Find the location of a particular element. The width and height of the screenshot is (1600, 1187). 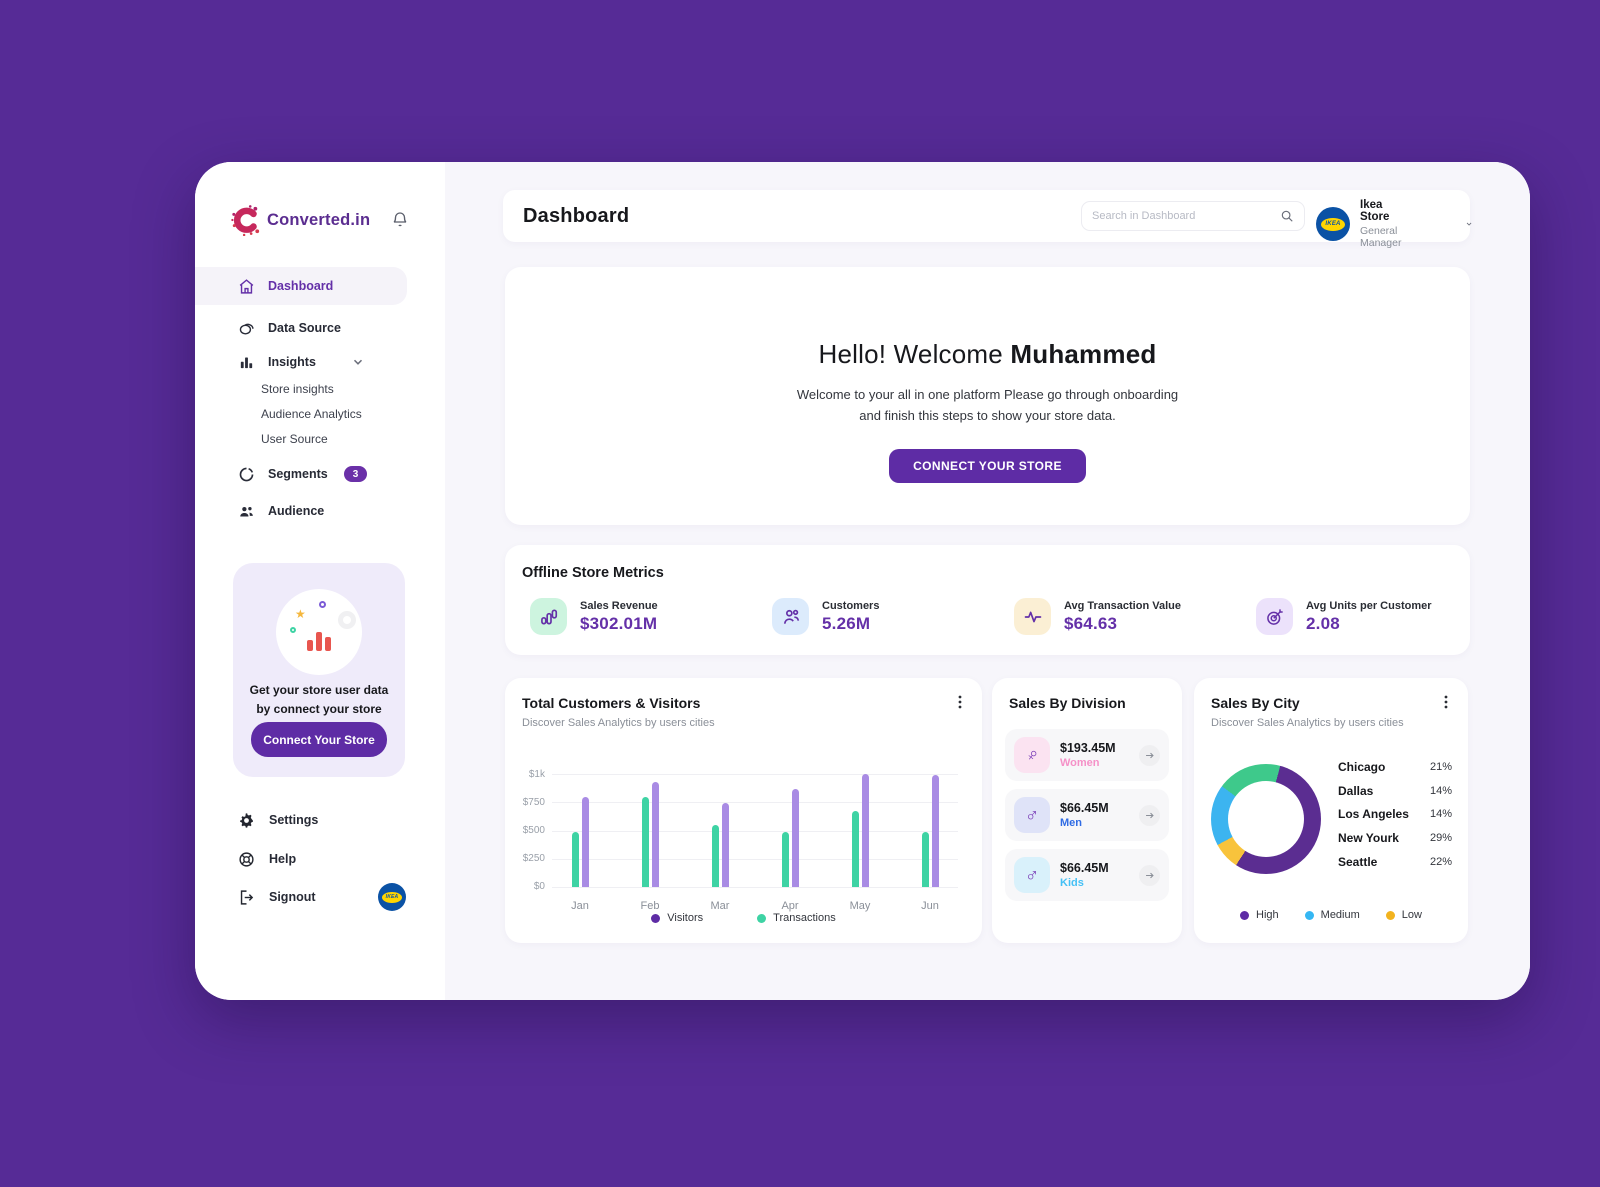

welcome-greeting: Hello! Welcome is located at coordinates (910, 354).